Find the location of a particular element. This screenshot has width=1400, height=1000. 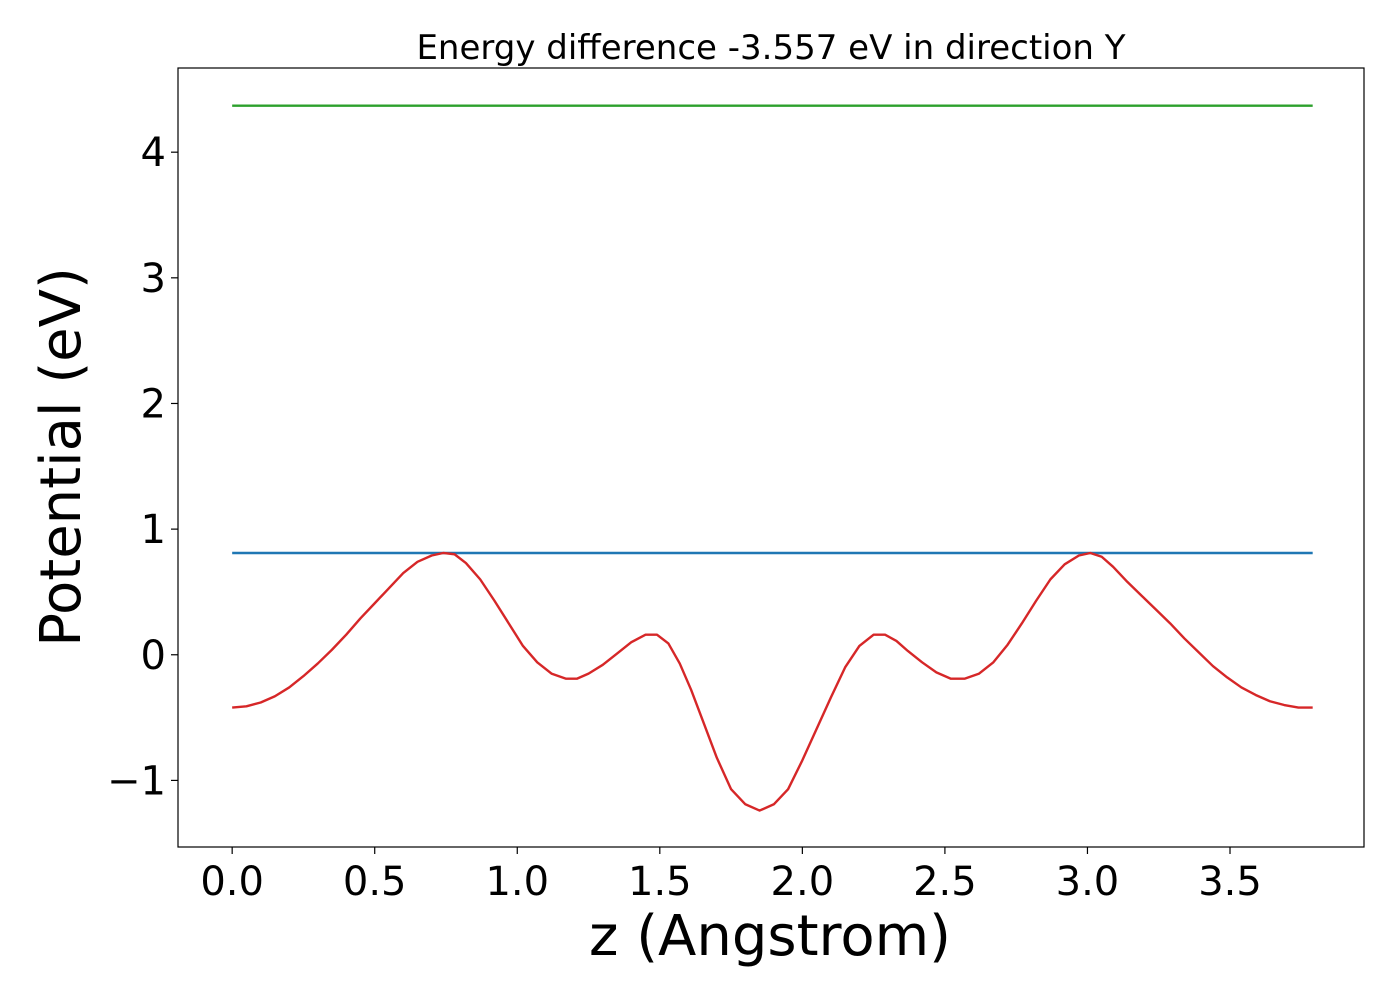

x-tick-label: 0.0 is located at coordinates (232, 882).